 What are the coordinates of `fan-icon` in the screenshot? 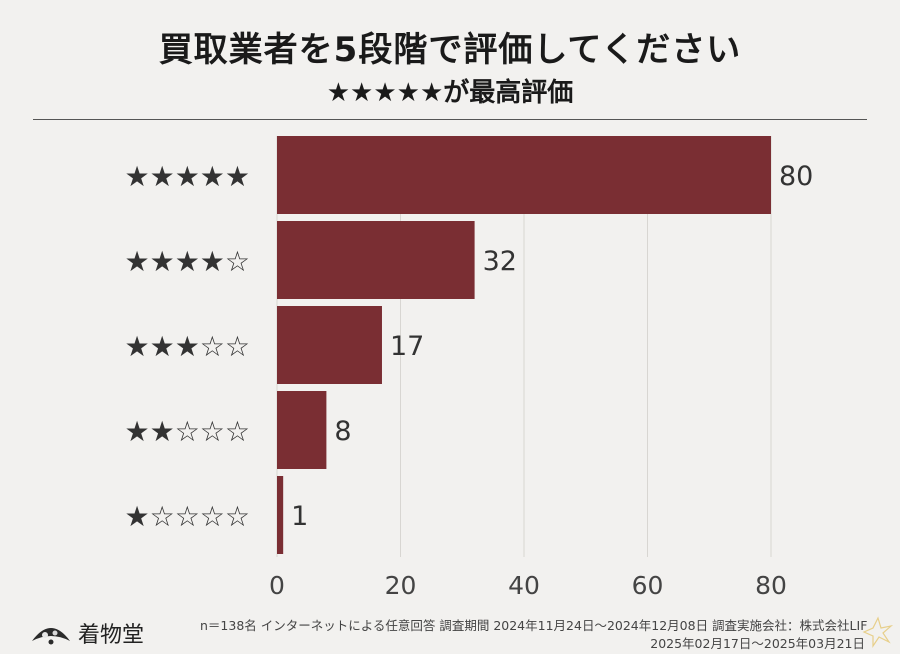 It's located at (51, 636).